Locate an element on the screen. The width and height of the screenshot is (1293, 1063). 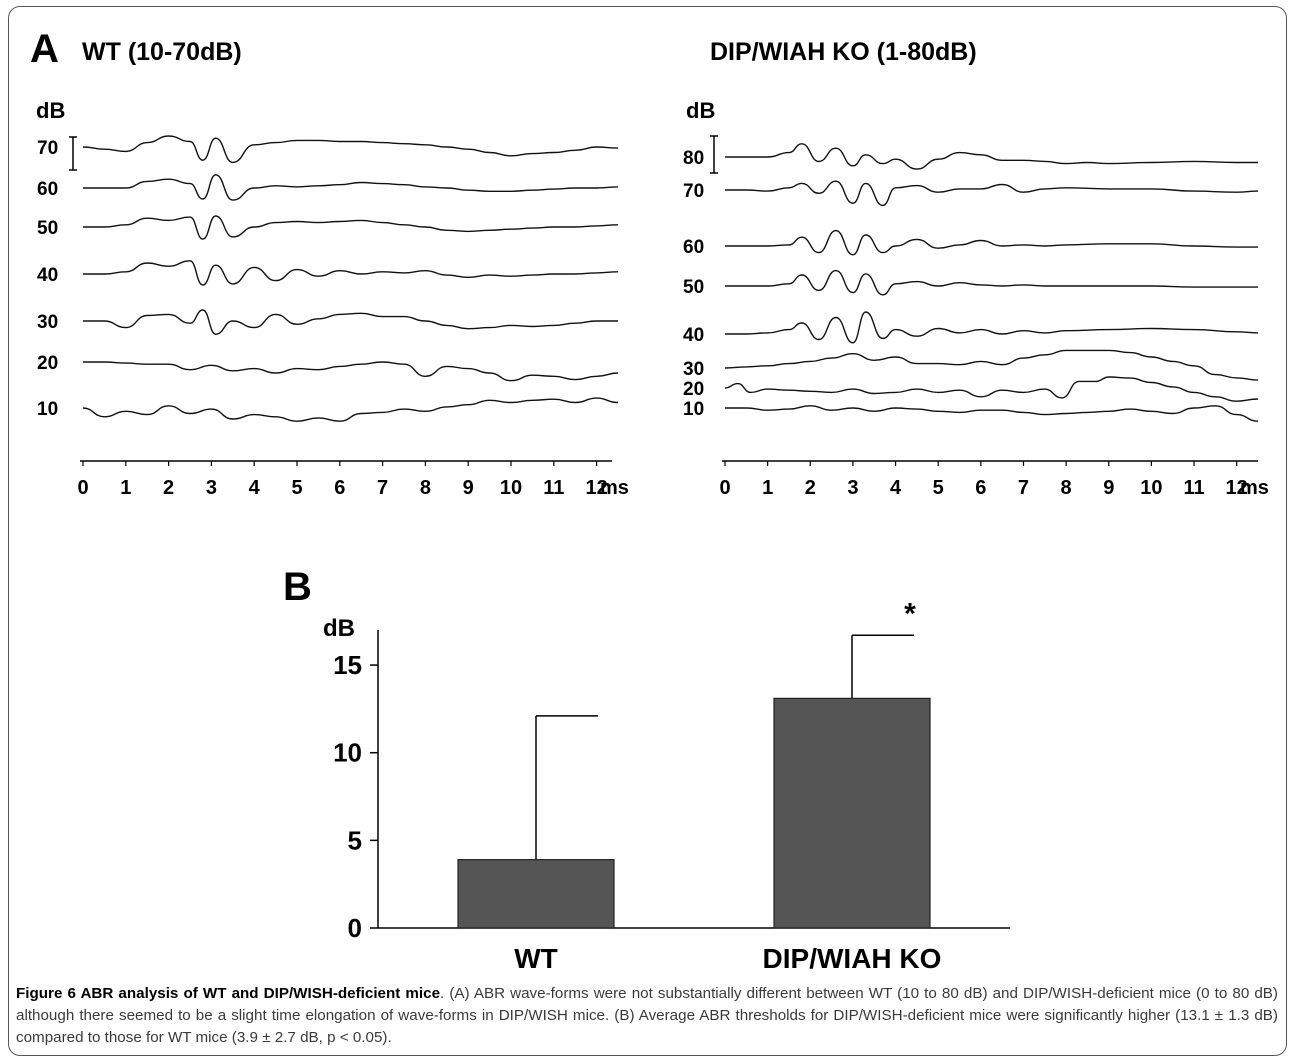
wt-trace-50db is located at coordinates (350, 227).